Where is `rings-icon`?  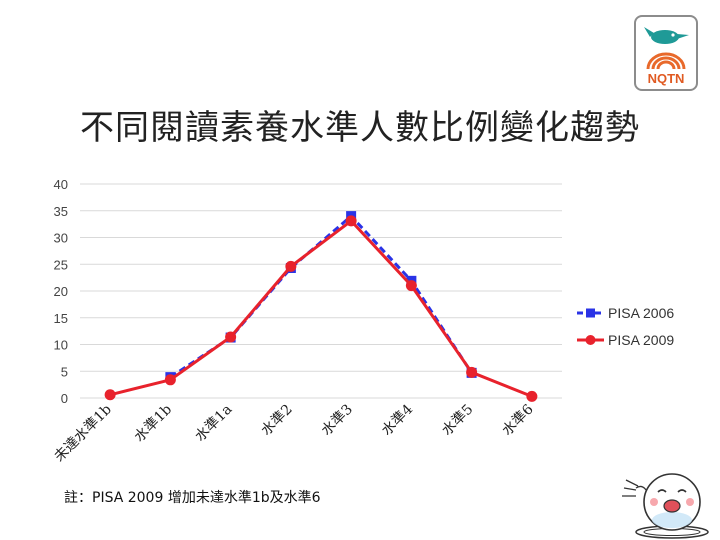 rings-icon is located at coordinates (666, 61).